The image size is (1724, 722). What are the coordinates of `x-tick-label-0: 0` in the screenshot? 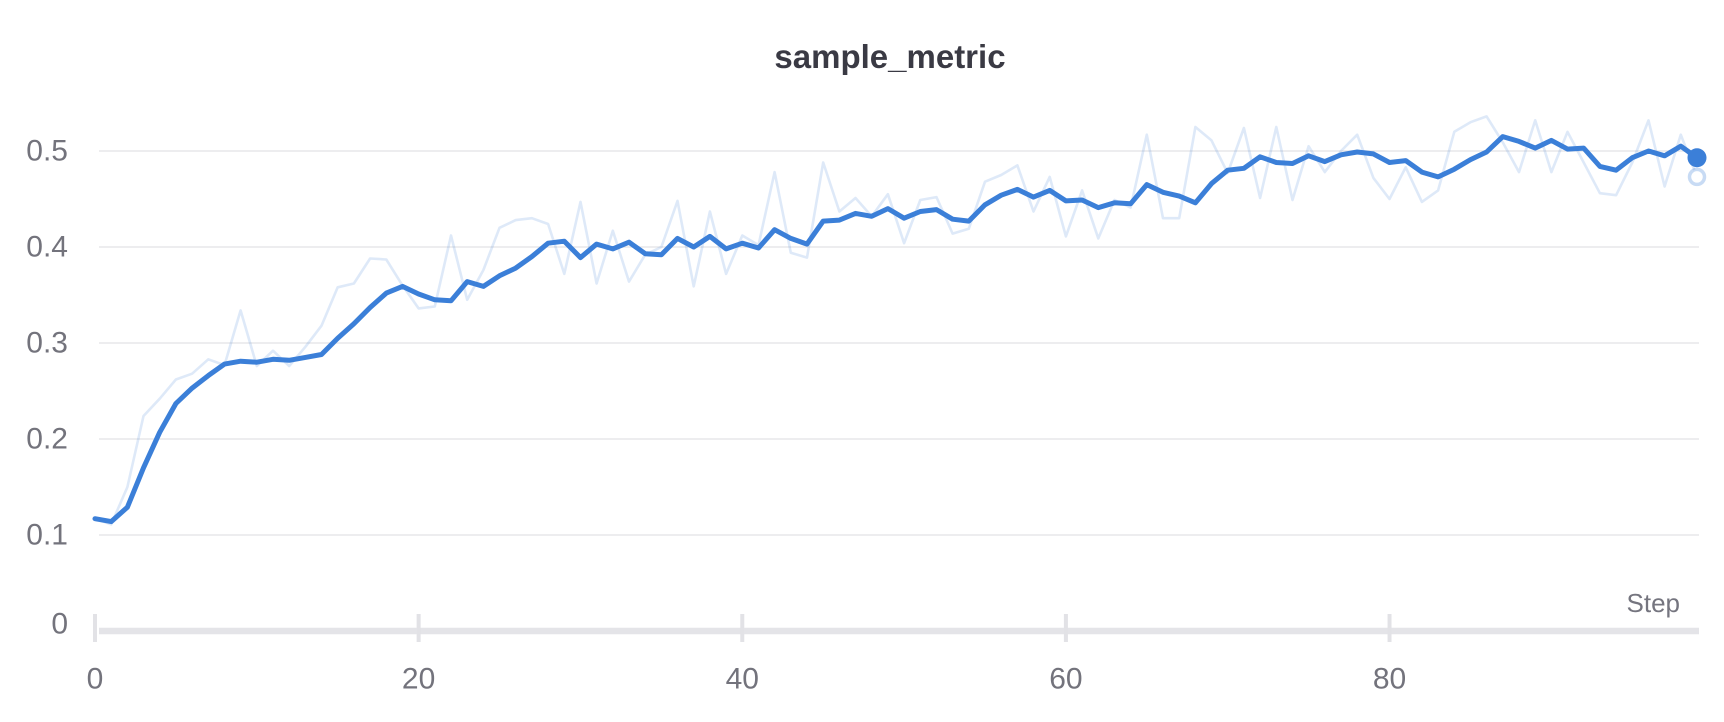 It's located at (95, 679).